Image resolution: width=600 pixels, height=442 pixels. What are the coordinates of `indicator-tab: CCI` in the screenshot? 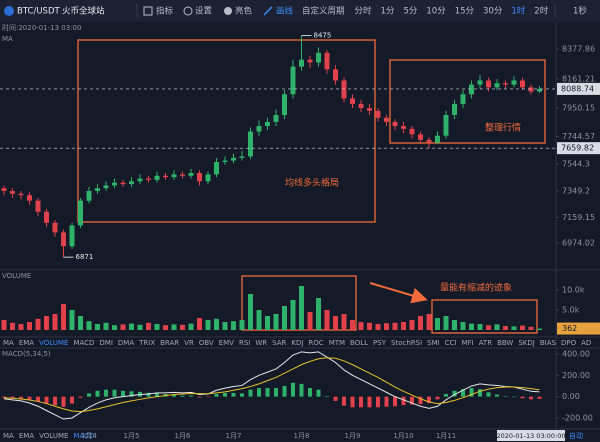 It's located at (451, 343).